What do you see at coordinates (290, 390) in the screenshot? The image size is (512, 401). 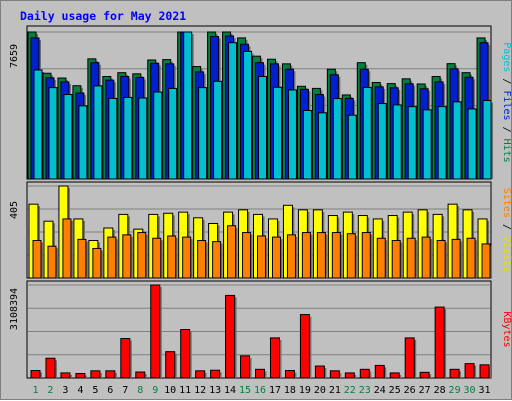 I see `x-tick-label: 18` at bounding box center [290, 390].